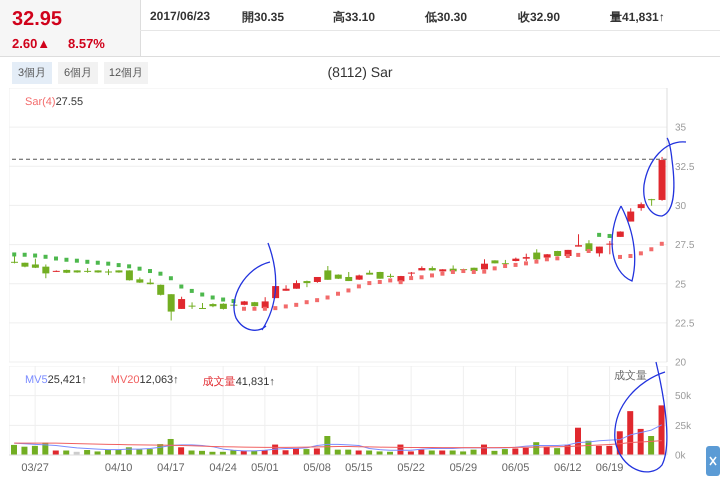 The width and height of the screenshot is (720, 484). What do you see at coordinates (685, 324) in the screenshot?
I see `y-tick-label: 22.5` at bounding box center [685, 324].